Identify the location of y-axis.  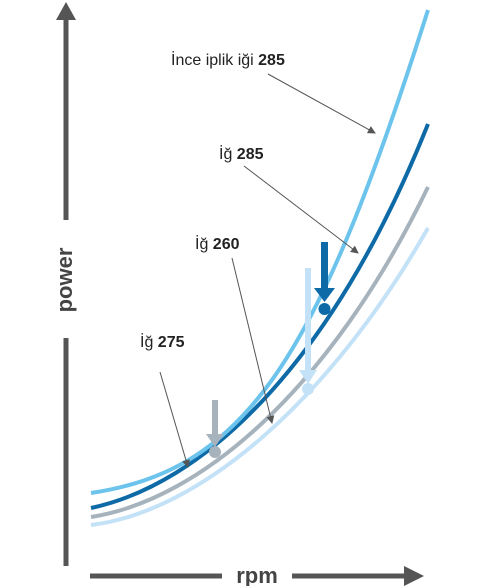
(66, 284).